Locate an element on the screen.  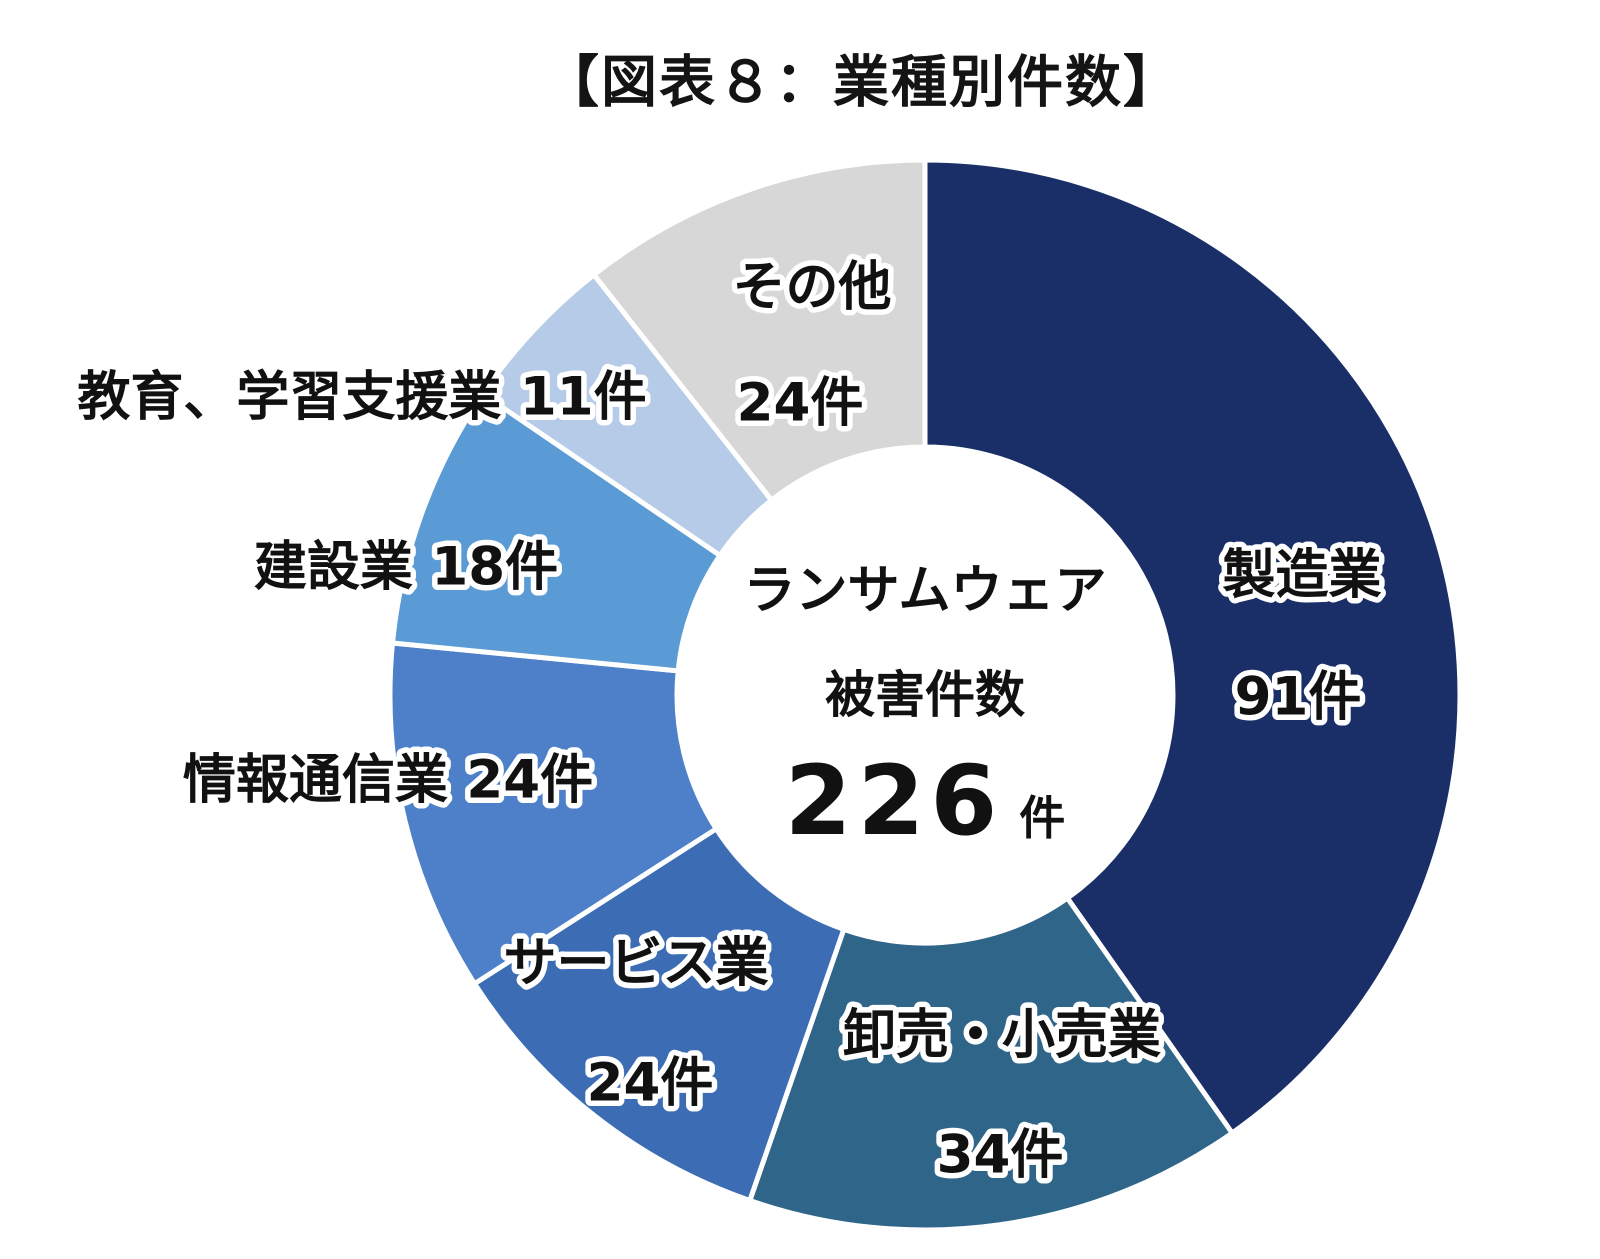
center-label-line2: 被害件数 is located at coordinates (925, 695).